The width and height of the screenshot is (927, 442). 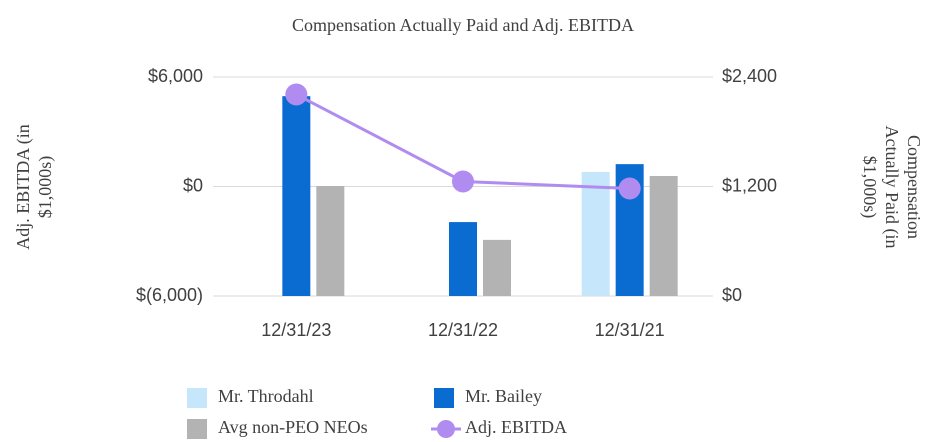 I want to click on legend-marker, so click(x=446, y=429).